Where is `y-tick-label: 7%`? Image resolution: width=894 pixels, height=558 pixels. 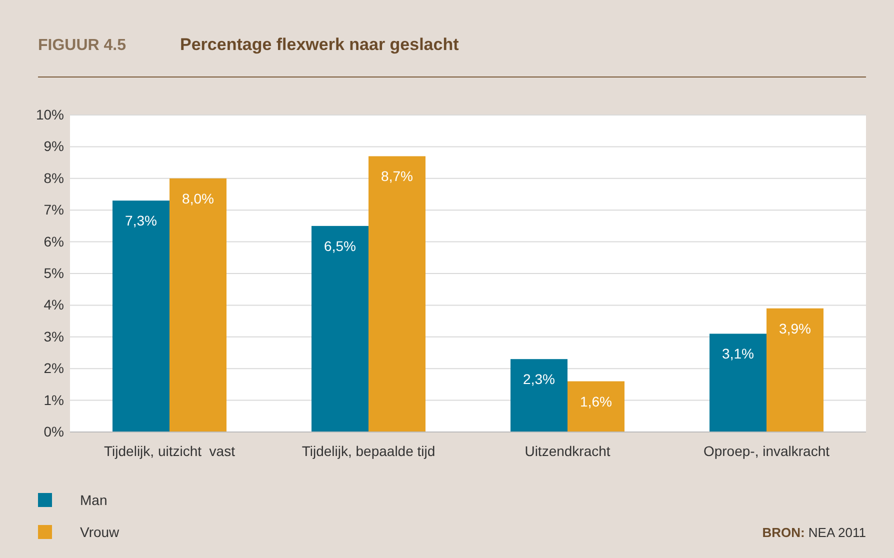 y-tick-label: 7% is located at coordinates (54, 210).